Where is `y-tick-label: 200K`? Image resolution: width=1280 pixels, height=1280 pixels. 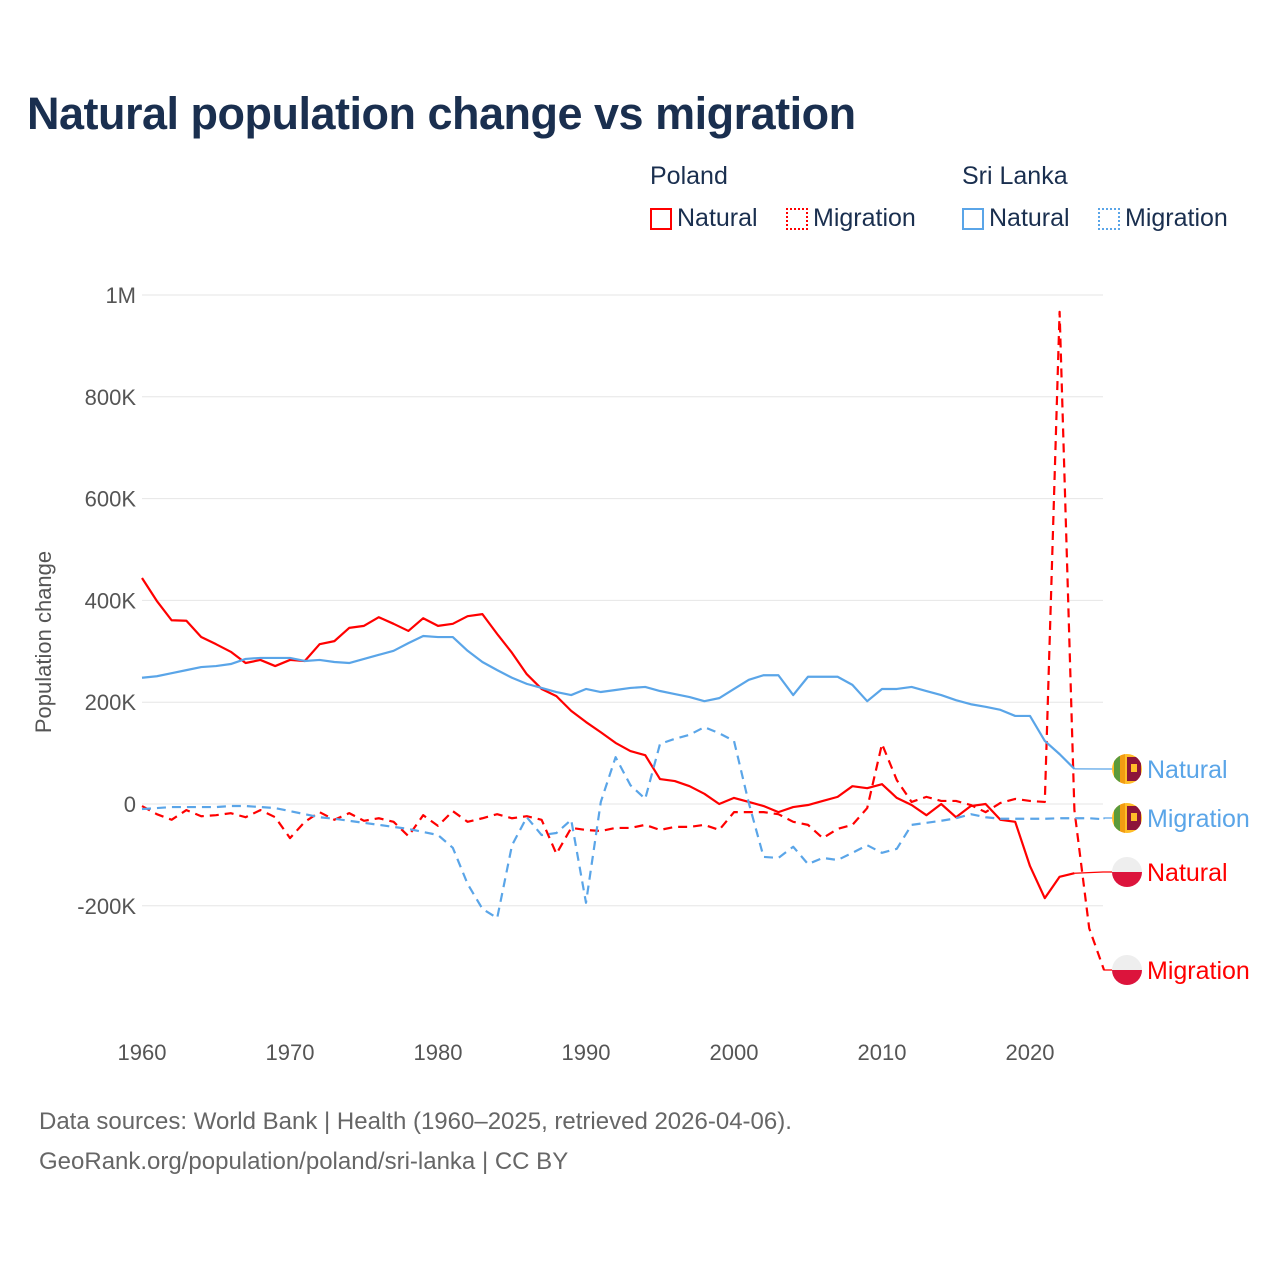
y-tick-label: 200K is located at coordinates (111, 702).